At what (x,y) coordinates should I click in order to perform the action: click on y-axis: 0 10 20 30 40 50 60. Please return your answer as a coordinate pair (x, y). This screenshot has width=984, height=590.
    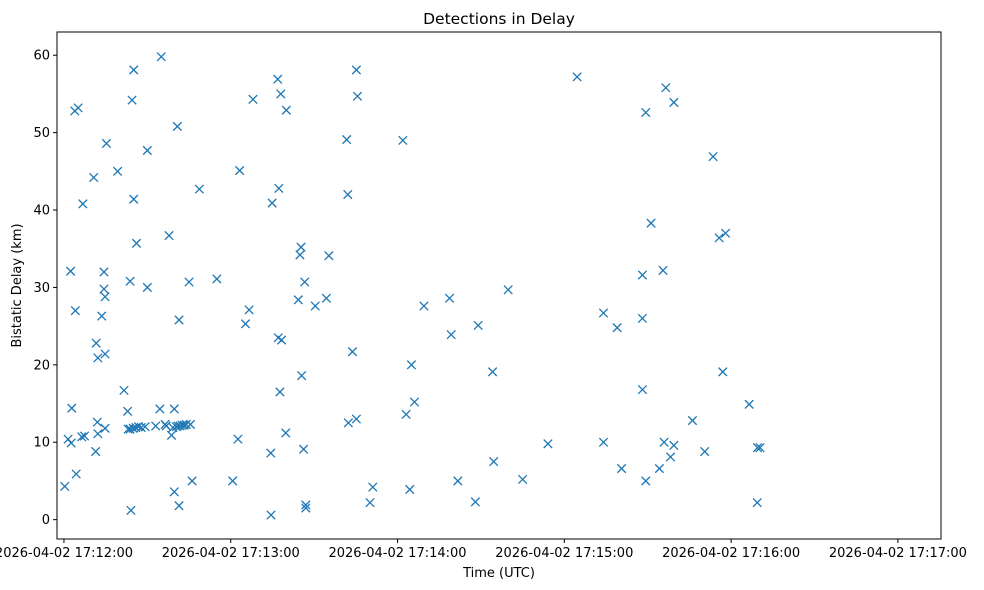
    Looking at the image, I should click on (45, 288).